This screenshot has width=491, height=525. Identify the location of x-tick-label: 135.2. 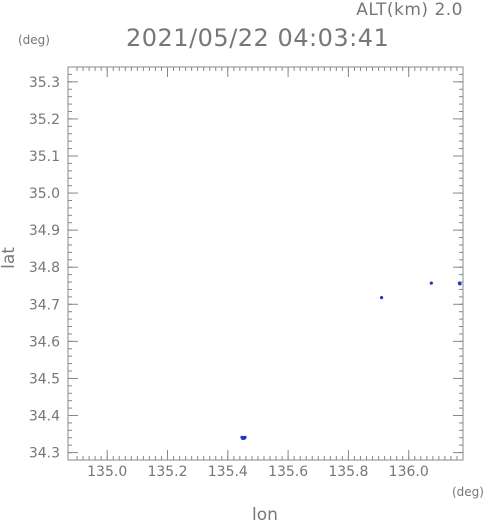
(167, 472).